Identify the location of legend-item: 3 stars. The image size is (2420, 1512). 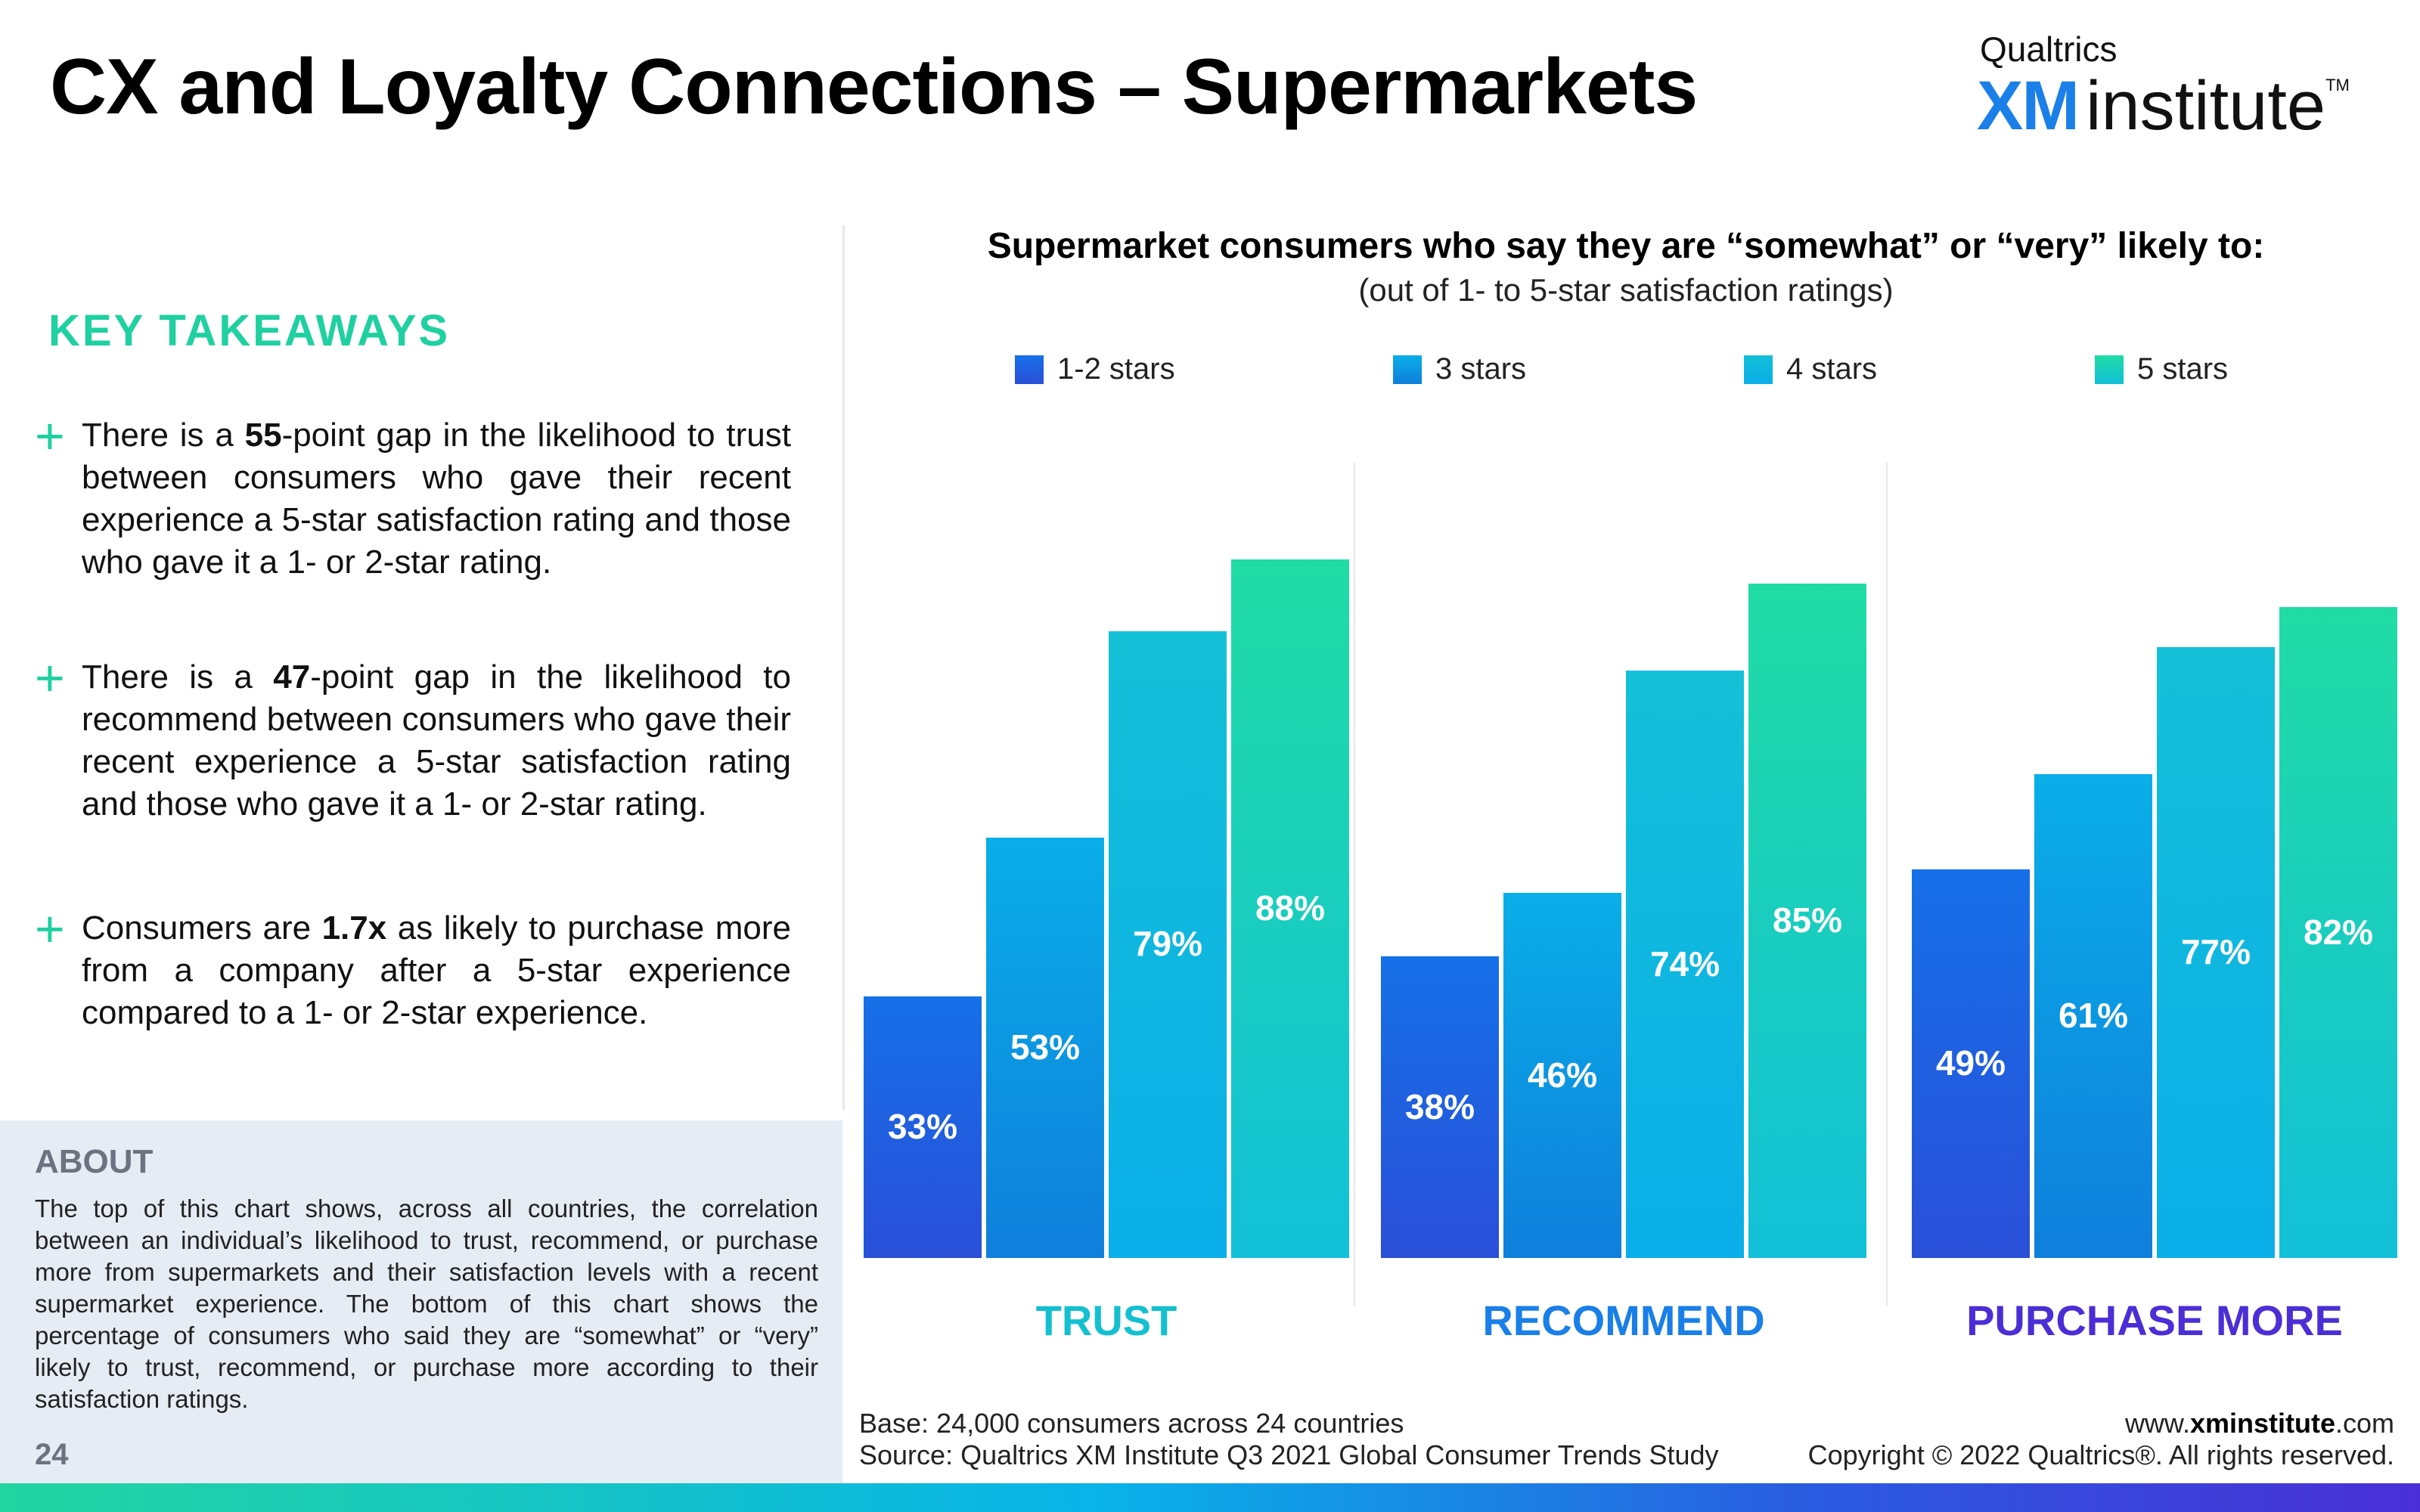
(1459, 369).